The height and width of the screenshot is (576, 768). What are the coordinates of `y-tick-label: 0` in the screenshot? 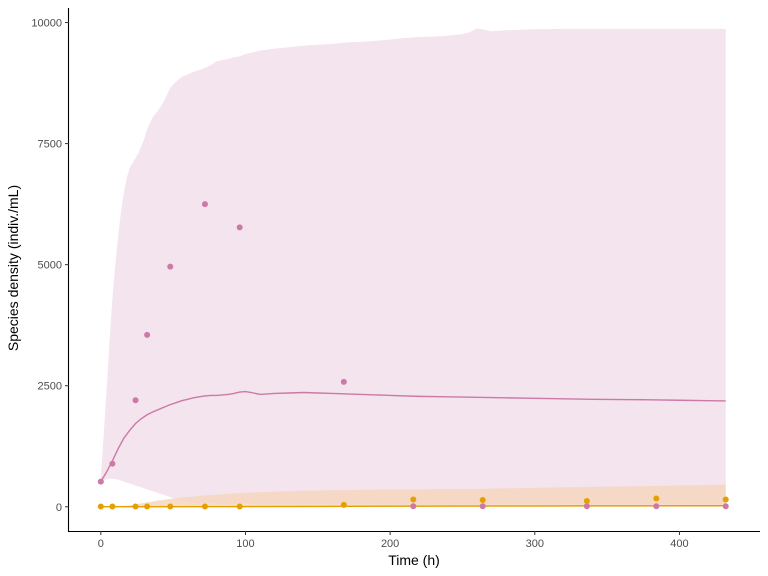 It's located at (59, 508).